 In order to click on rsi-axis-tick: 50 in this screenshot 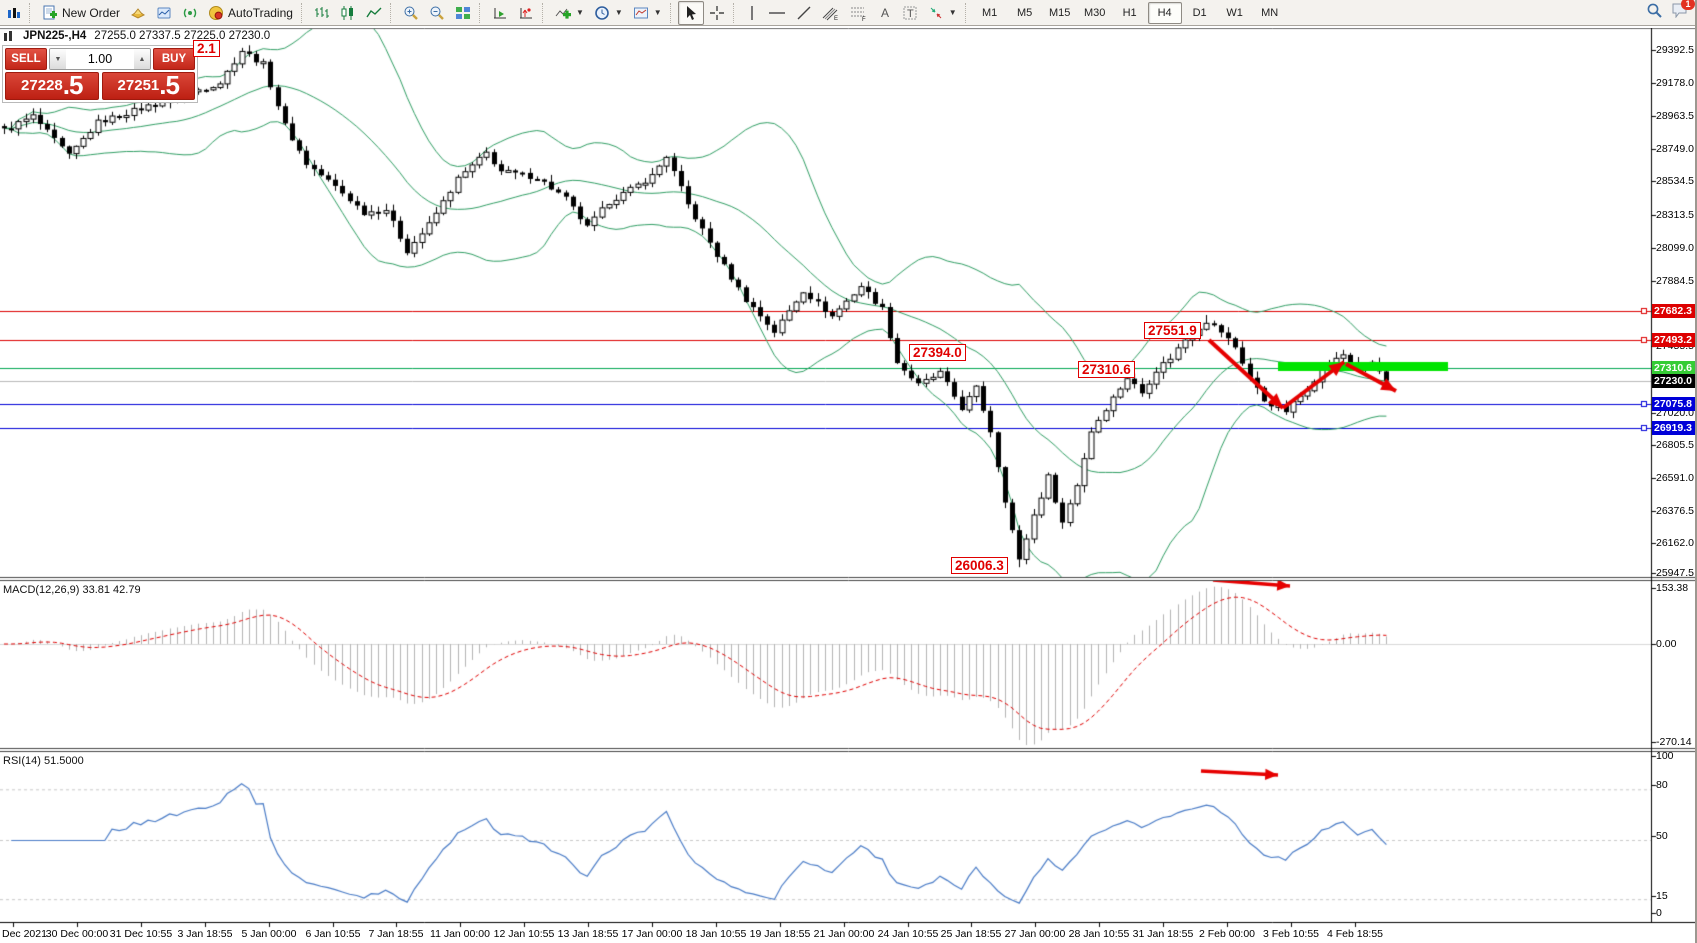, I will do `click(1662, 836)`.